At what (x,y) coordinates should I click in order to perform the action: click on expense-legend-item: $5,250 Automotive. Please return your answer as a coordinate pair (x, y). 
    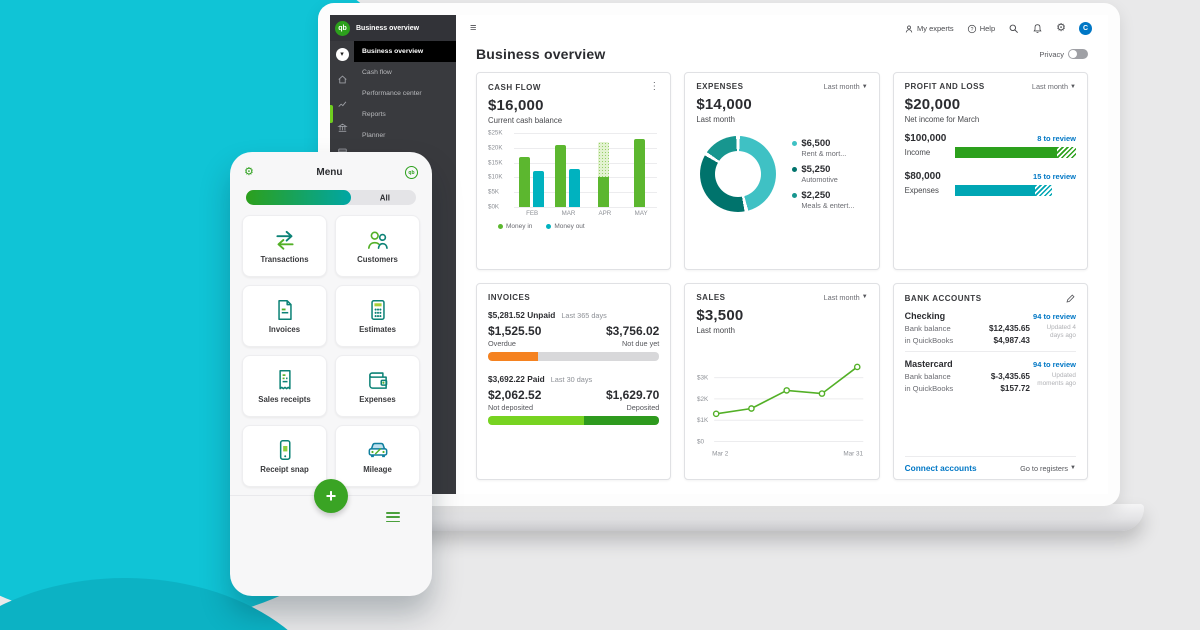
    Looking at the image, I should click on (823, 174).